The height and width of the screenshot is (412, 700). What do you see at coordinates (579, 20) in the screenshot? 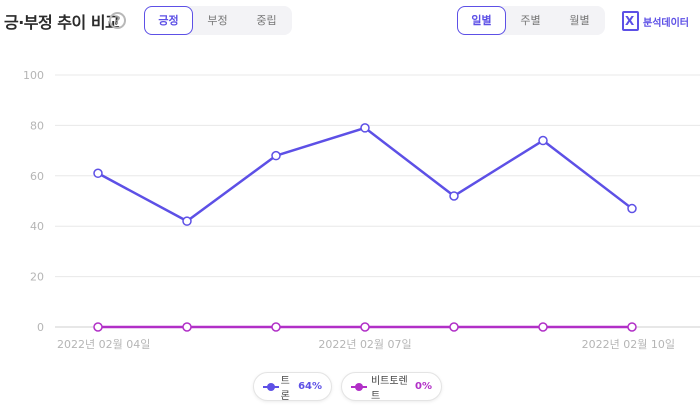
I see `tab-monthly: 월별` at bounding box center [579, 20].